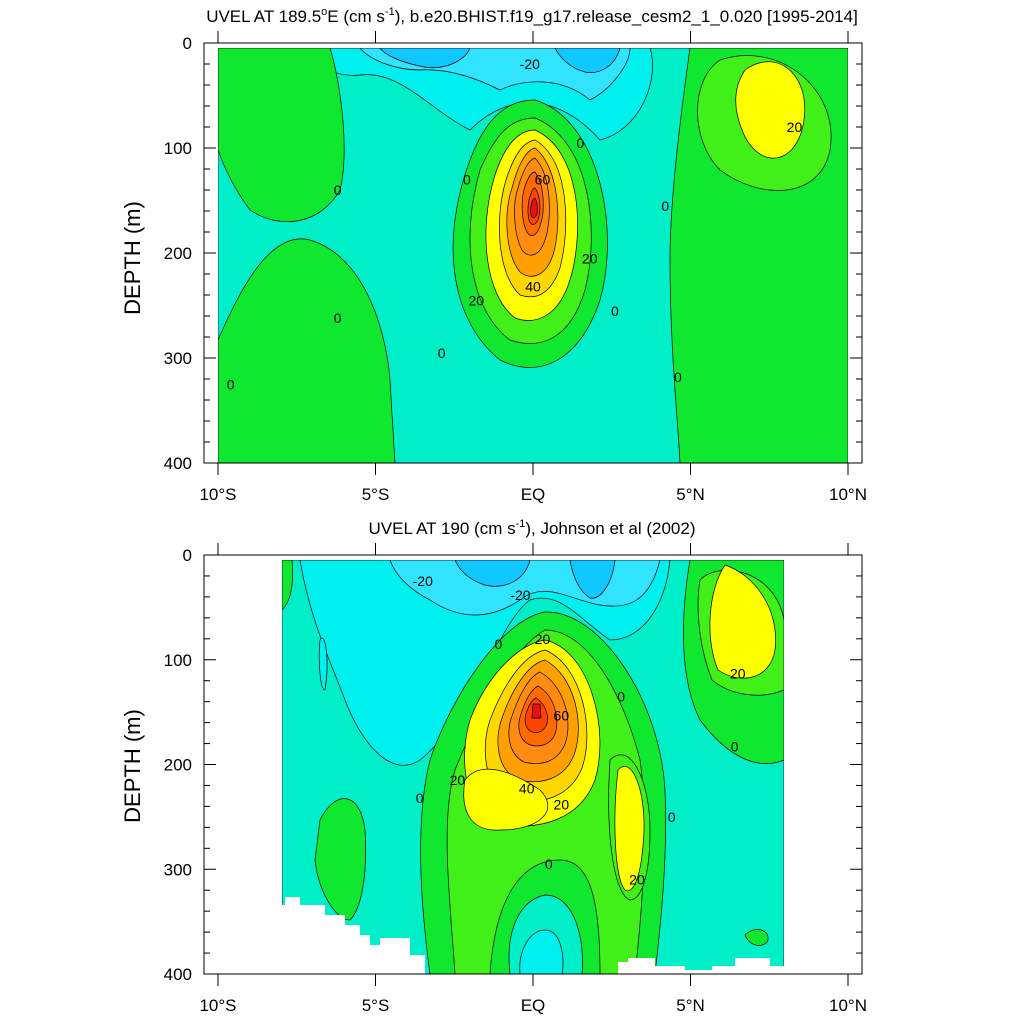 The width and height of the screenshot is (1024, 1024). Describe the element at coordinates (579, 730) in the screenshot. I see `panel2-contour-labels: -20 -20 20 0 0 60 40 20 20 0 0 0 20 20 0` at that location.